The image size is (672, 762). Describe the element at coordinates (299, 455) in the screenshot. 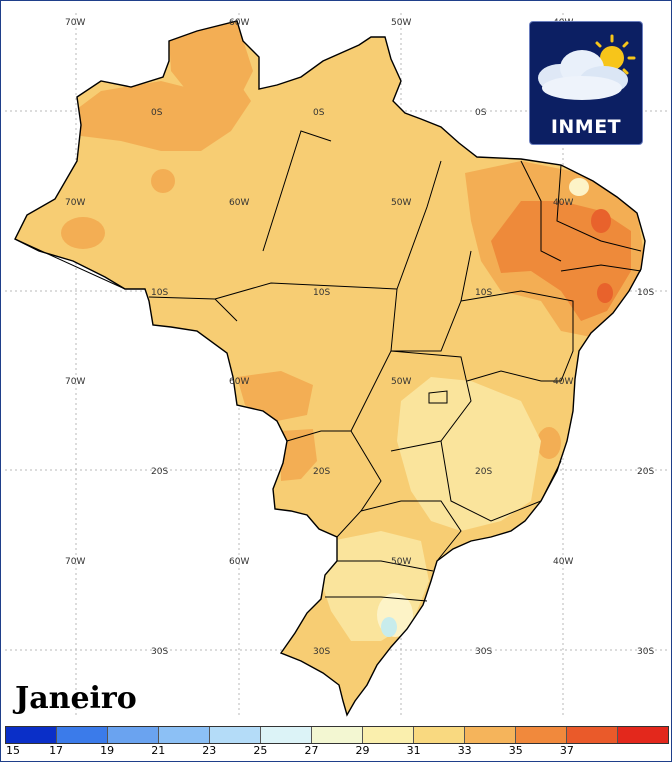

I see `warm-zone-pantanal` at that location.